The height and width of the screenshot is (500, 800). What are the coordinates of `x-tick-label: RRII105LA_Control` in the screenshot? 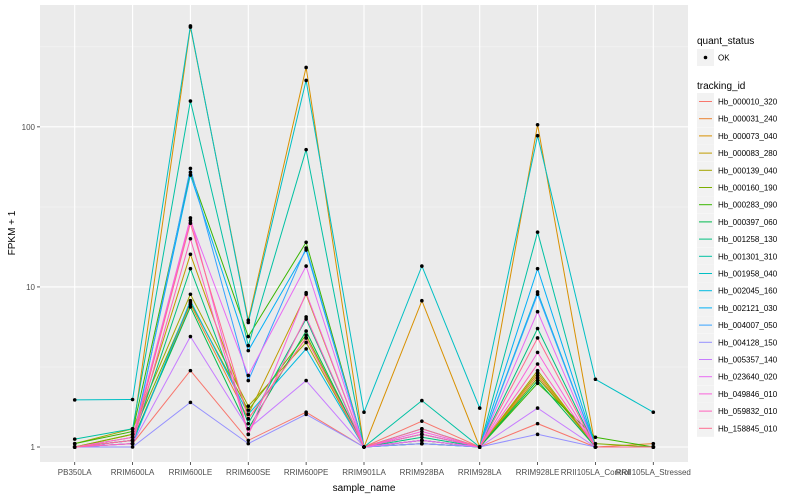 It's located at (596, 472).